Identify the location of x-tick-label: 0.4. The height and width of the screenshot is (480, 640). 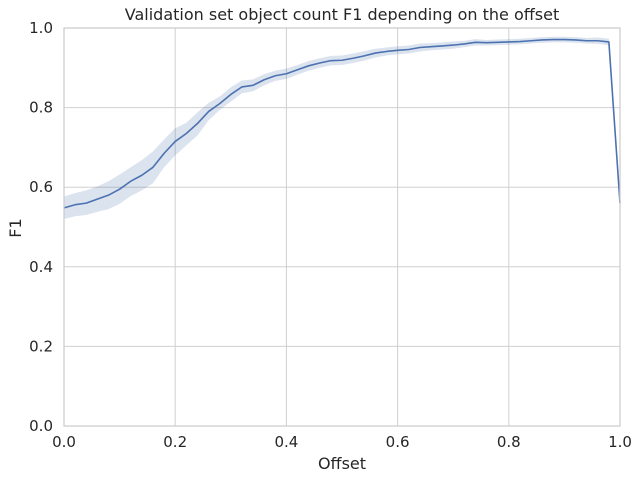
(286, 442).